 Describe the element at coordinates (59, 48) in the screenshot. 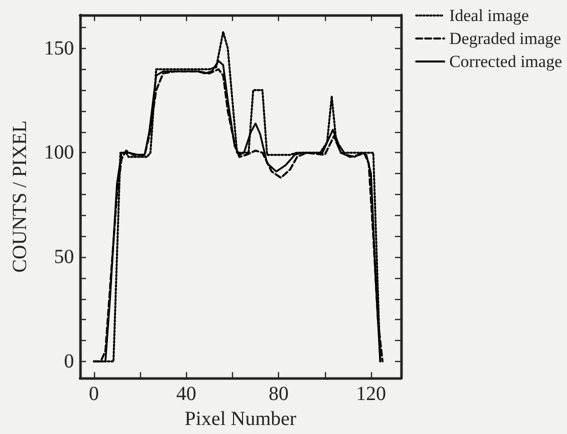

I see `y-tick-label: 150` at that location.